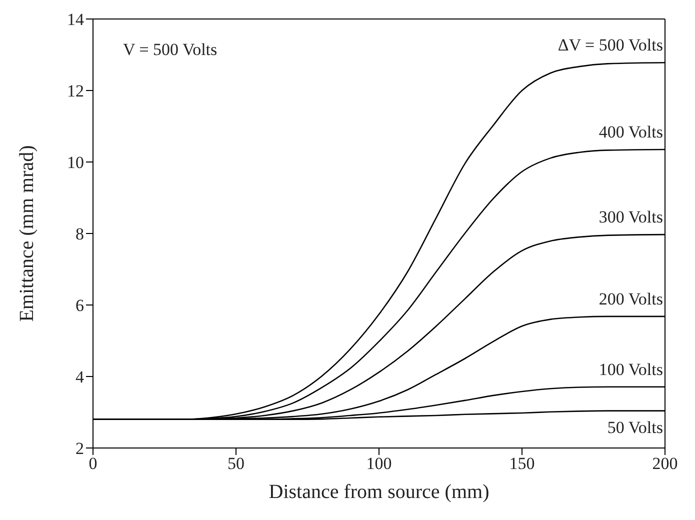 This screenshot has width=695, height=520. Describe the element at coordinates (93, 464) in the screenshot. I see `x-tick-label: 0` at that location.